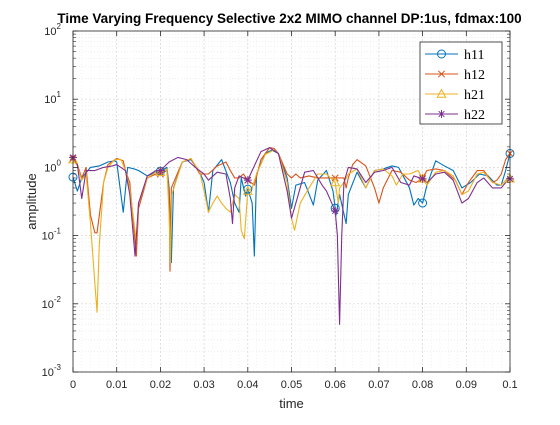 This screenshot has width=560, height=425. I want to click on x-marker-stroke, so click(441, 74).